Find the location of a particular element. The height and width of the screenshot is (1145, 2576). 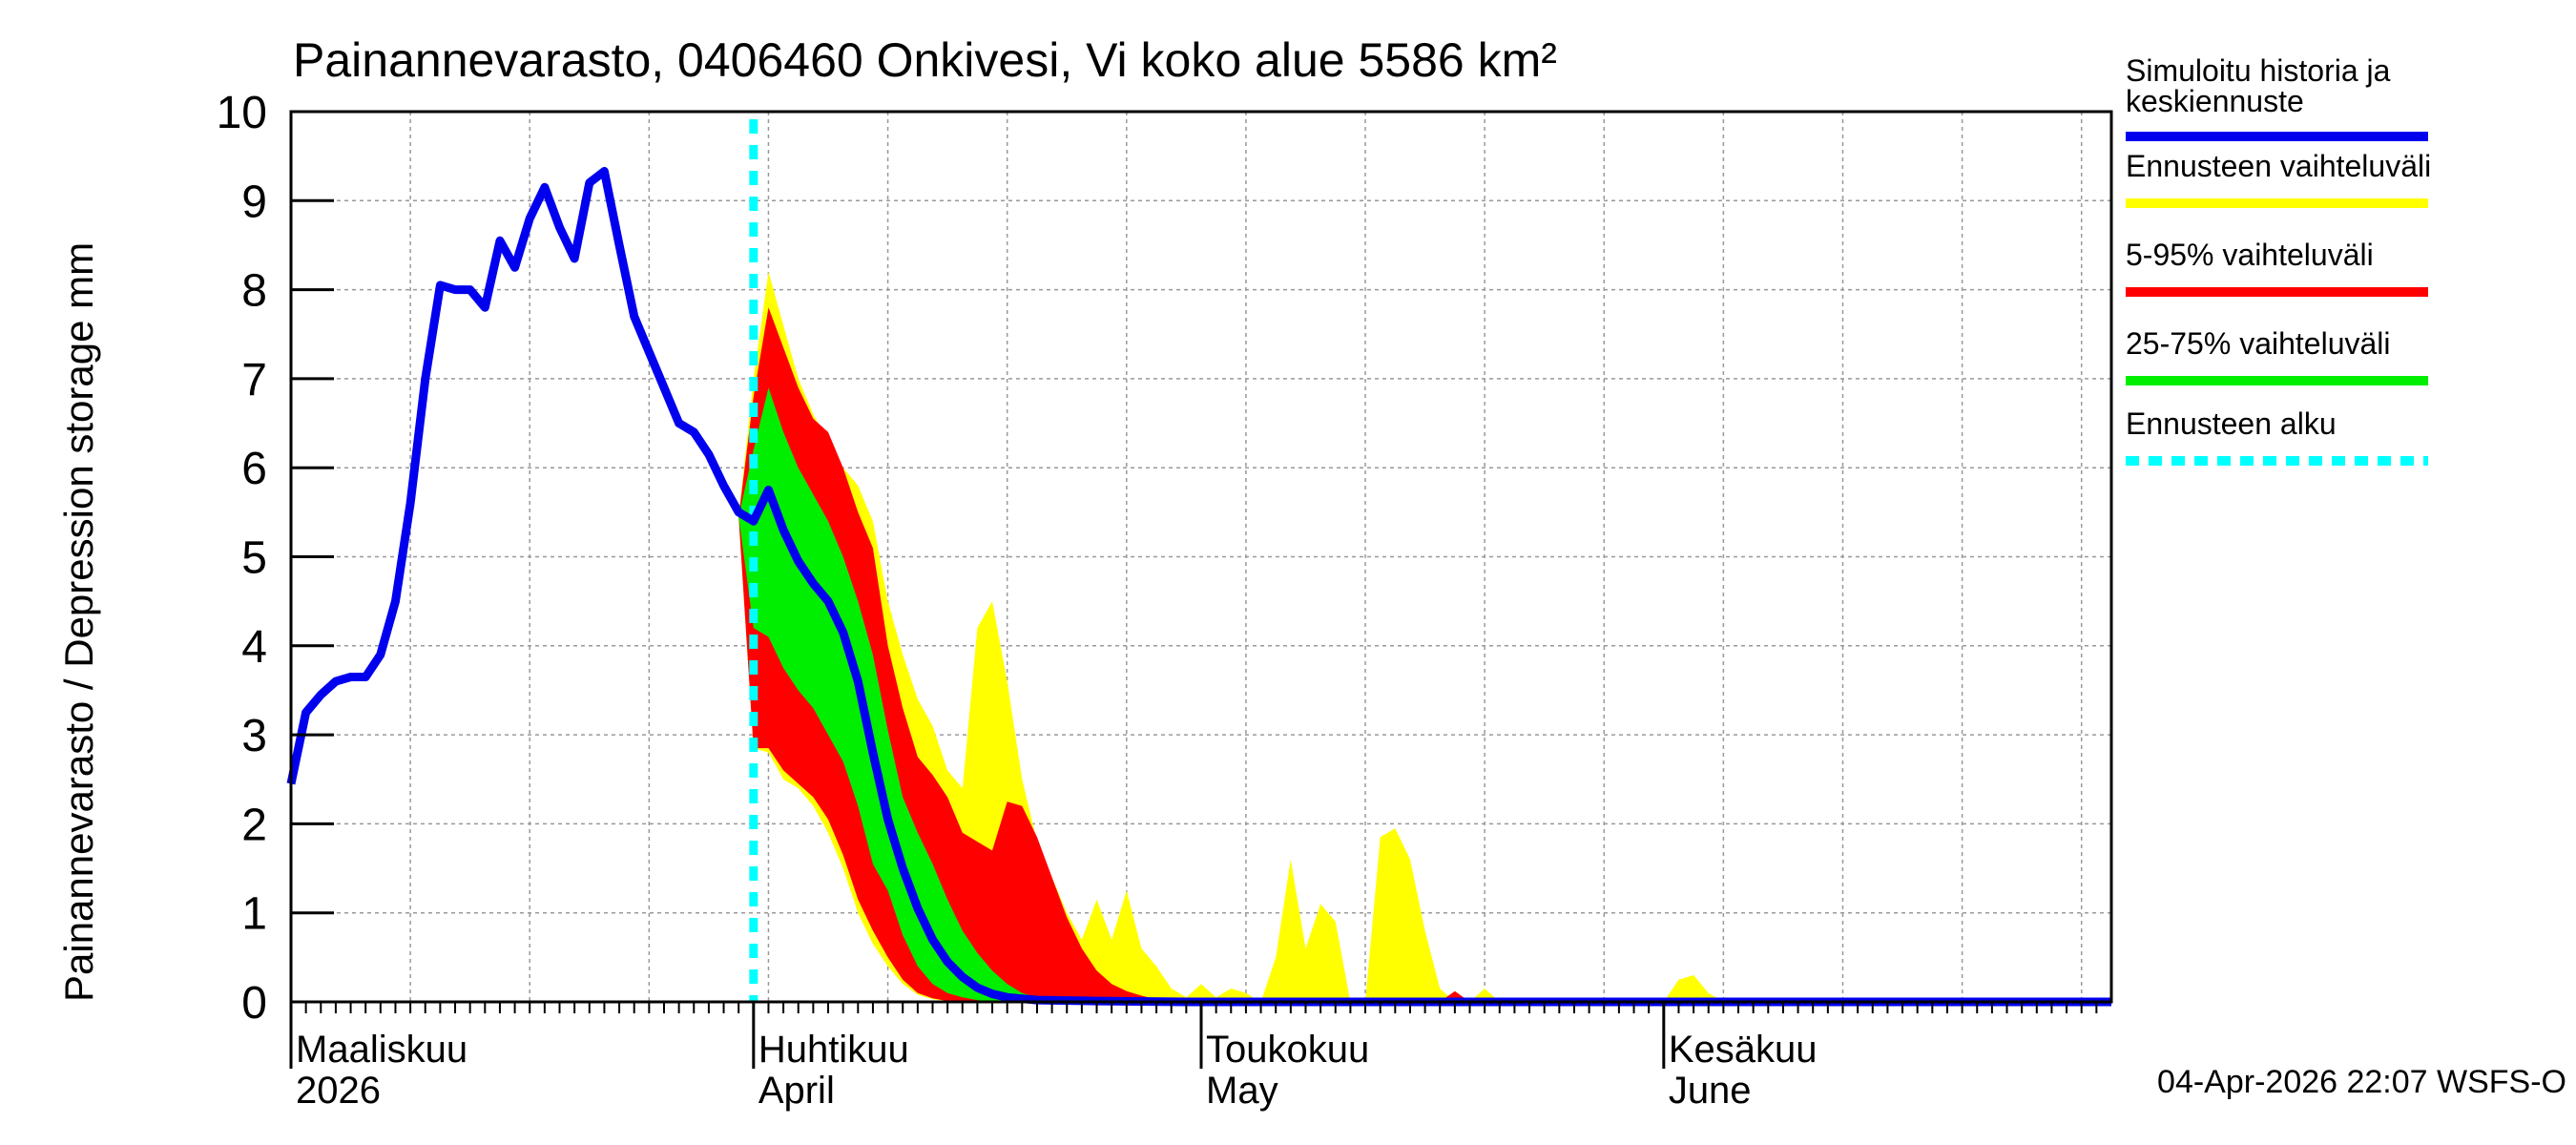

y-tick-label: 5 is located at coordinates (254, 559).